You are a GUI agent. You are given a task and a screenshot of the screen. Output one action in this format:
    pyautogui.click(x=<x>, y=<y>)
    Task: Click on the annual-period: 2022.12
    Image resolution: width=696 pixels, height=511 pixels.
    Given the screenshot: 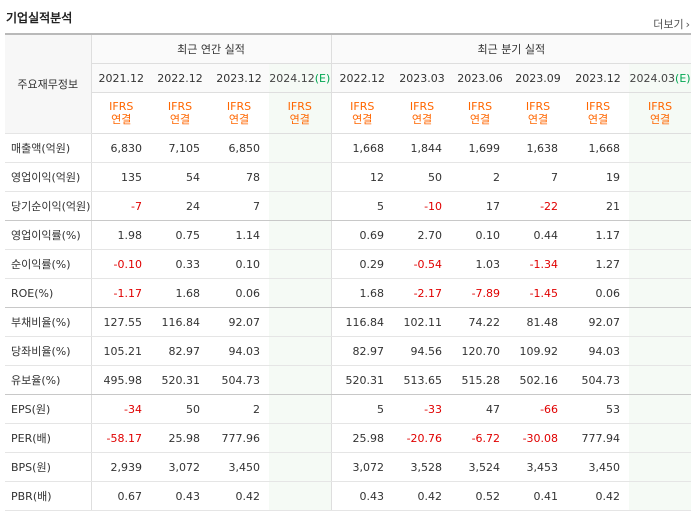 What is the action you would take?
    pyautogui.click(x=180, y=78)
    